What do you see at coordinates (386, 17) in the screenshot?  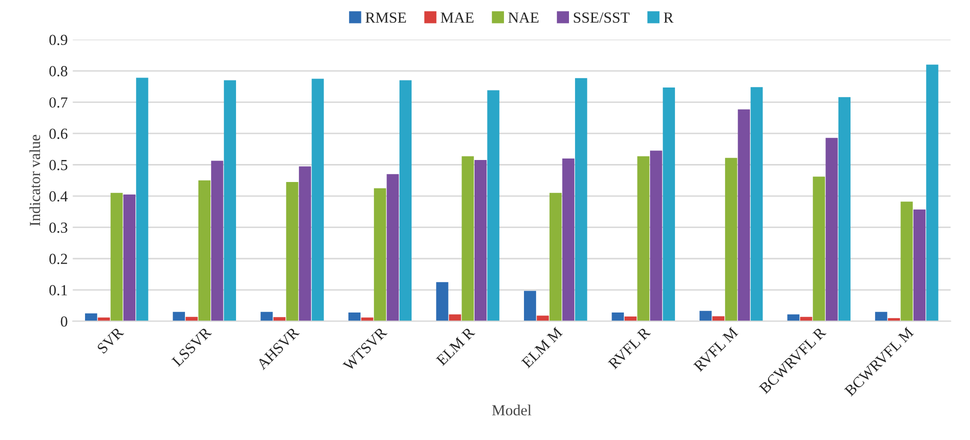 I see `legend-label: RMSE` at bounding box center [386, 17].